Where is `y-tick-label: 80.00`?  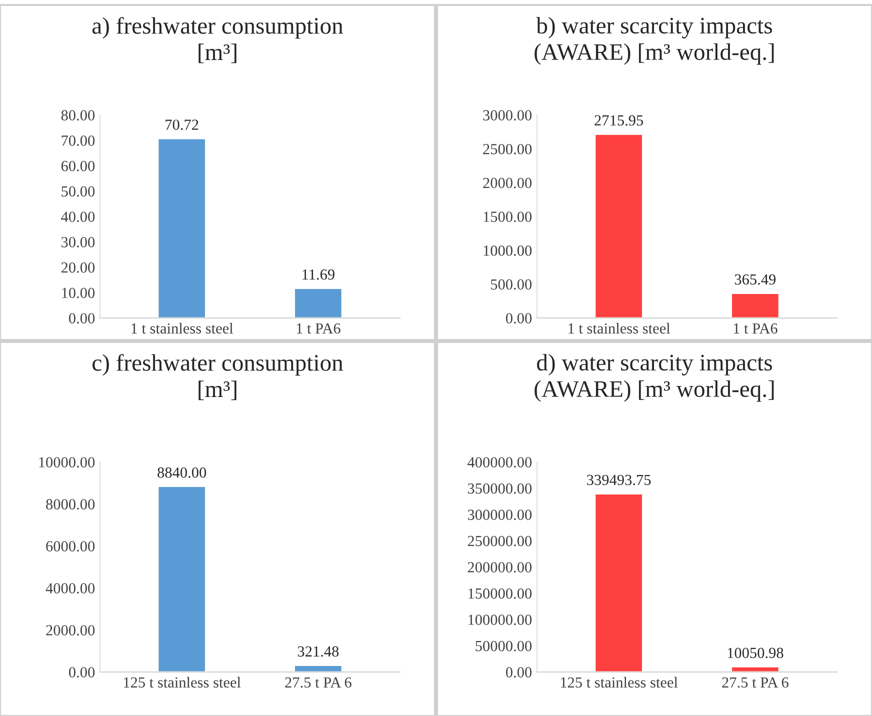 y-tick-label: 80.00 is located at coordinates (78, 115).